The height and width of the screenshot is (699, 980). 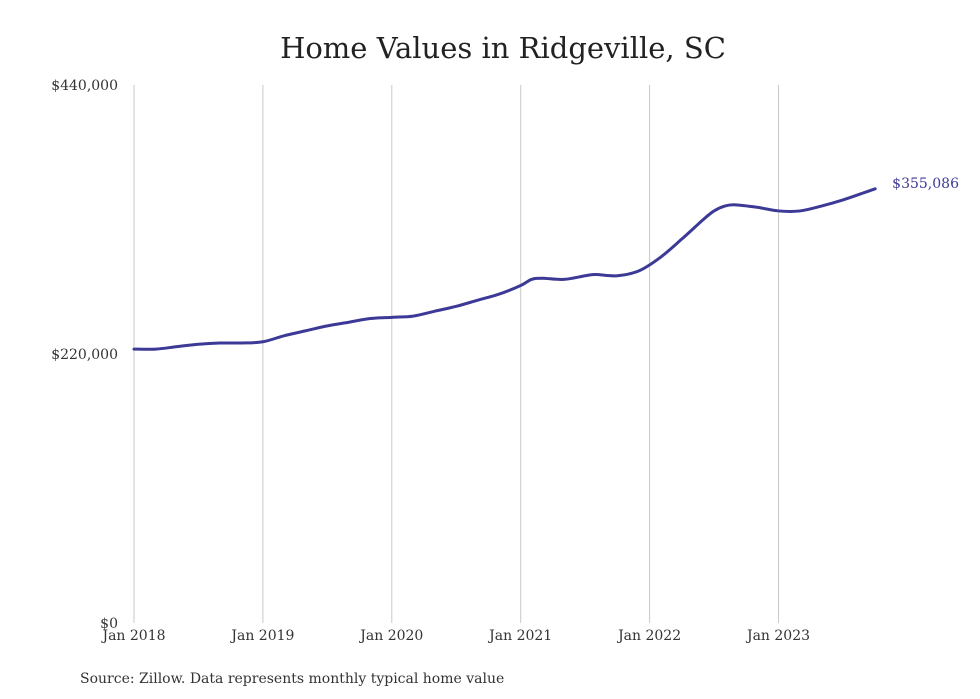 What do you see at coordinates (519, 636) in the screenshot?
I see `x-tick-label: Jan 2021` at bounding box center [519, 636].